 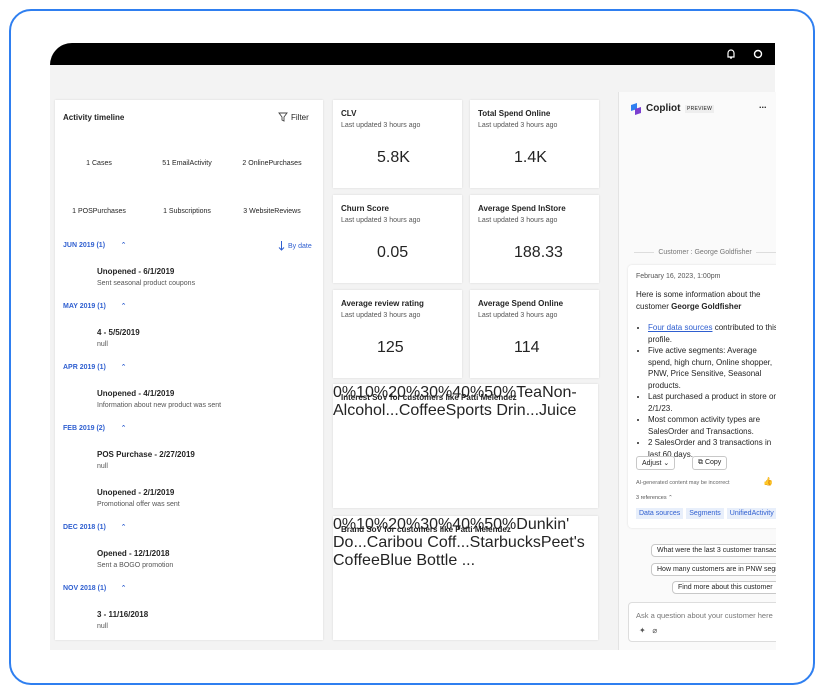 I want to click on timeline-title: Activity timeline, so click(x=94, y=117).